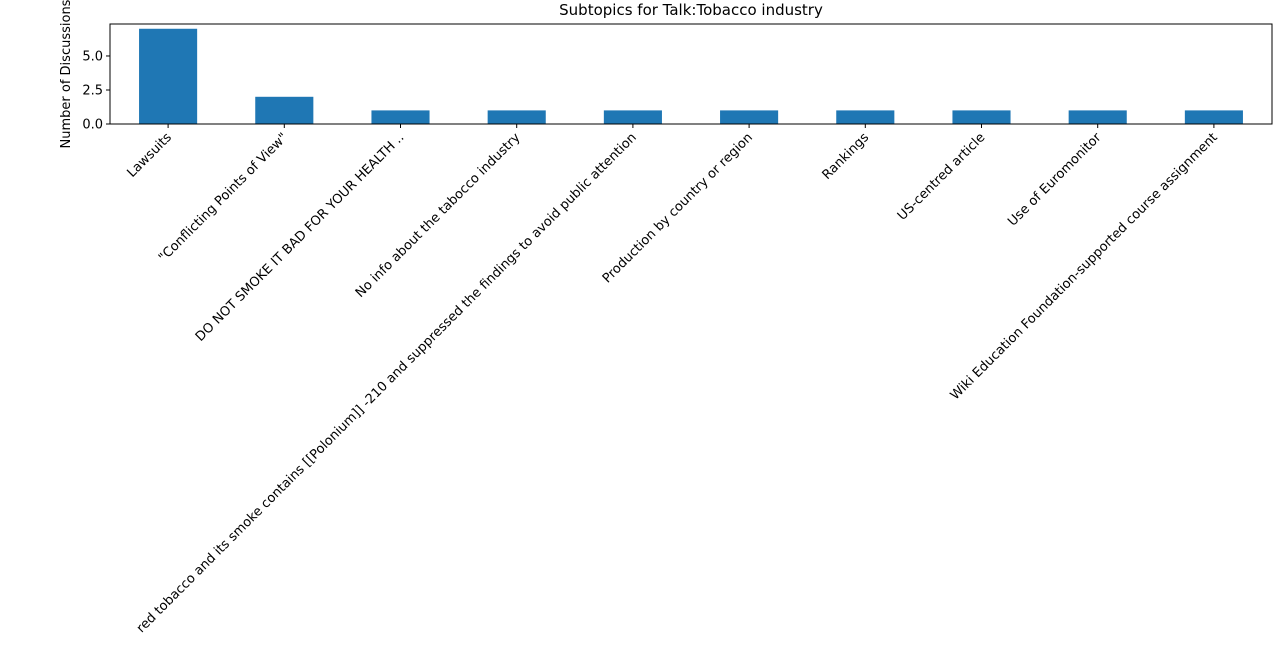 The height and width of the screenshot is (666, 1283). What do you see at coordinates (846, 156) in the screenshot?
I see `x-tick-label: Rankings` at bounding box center [846, 156].